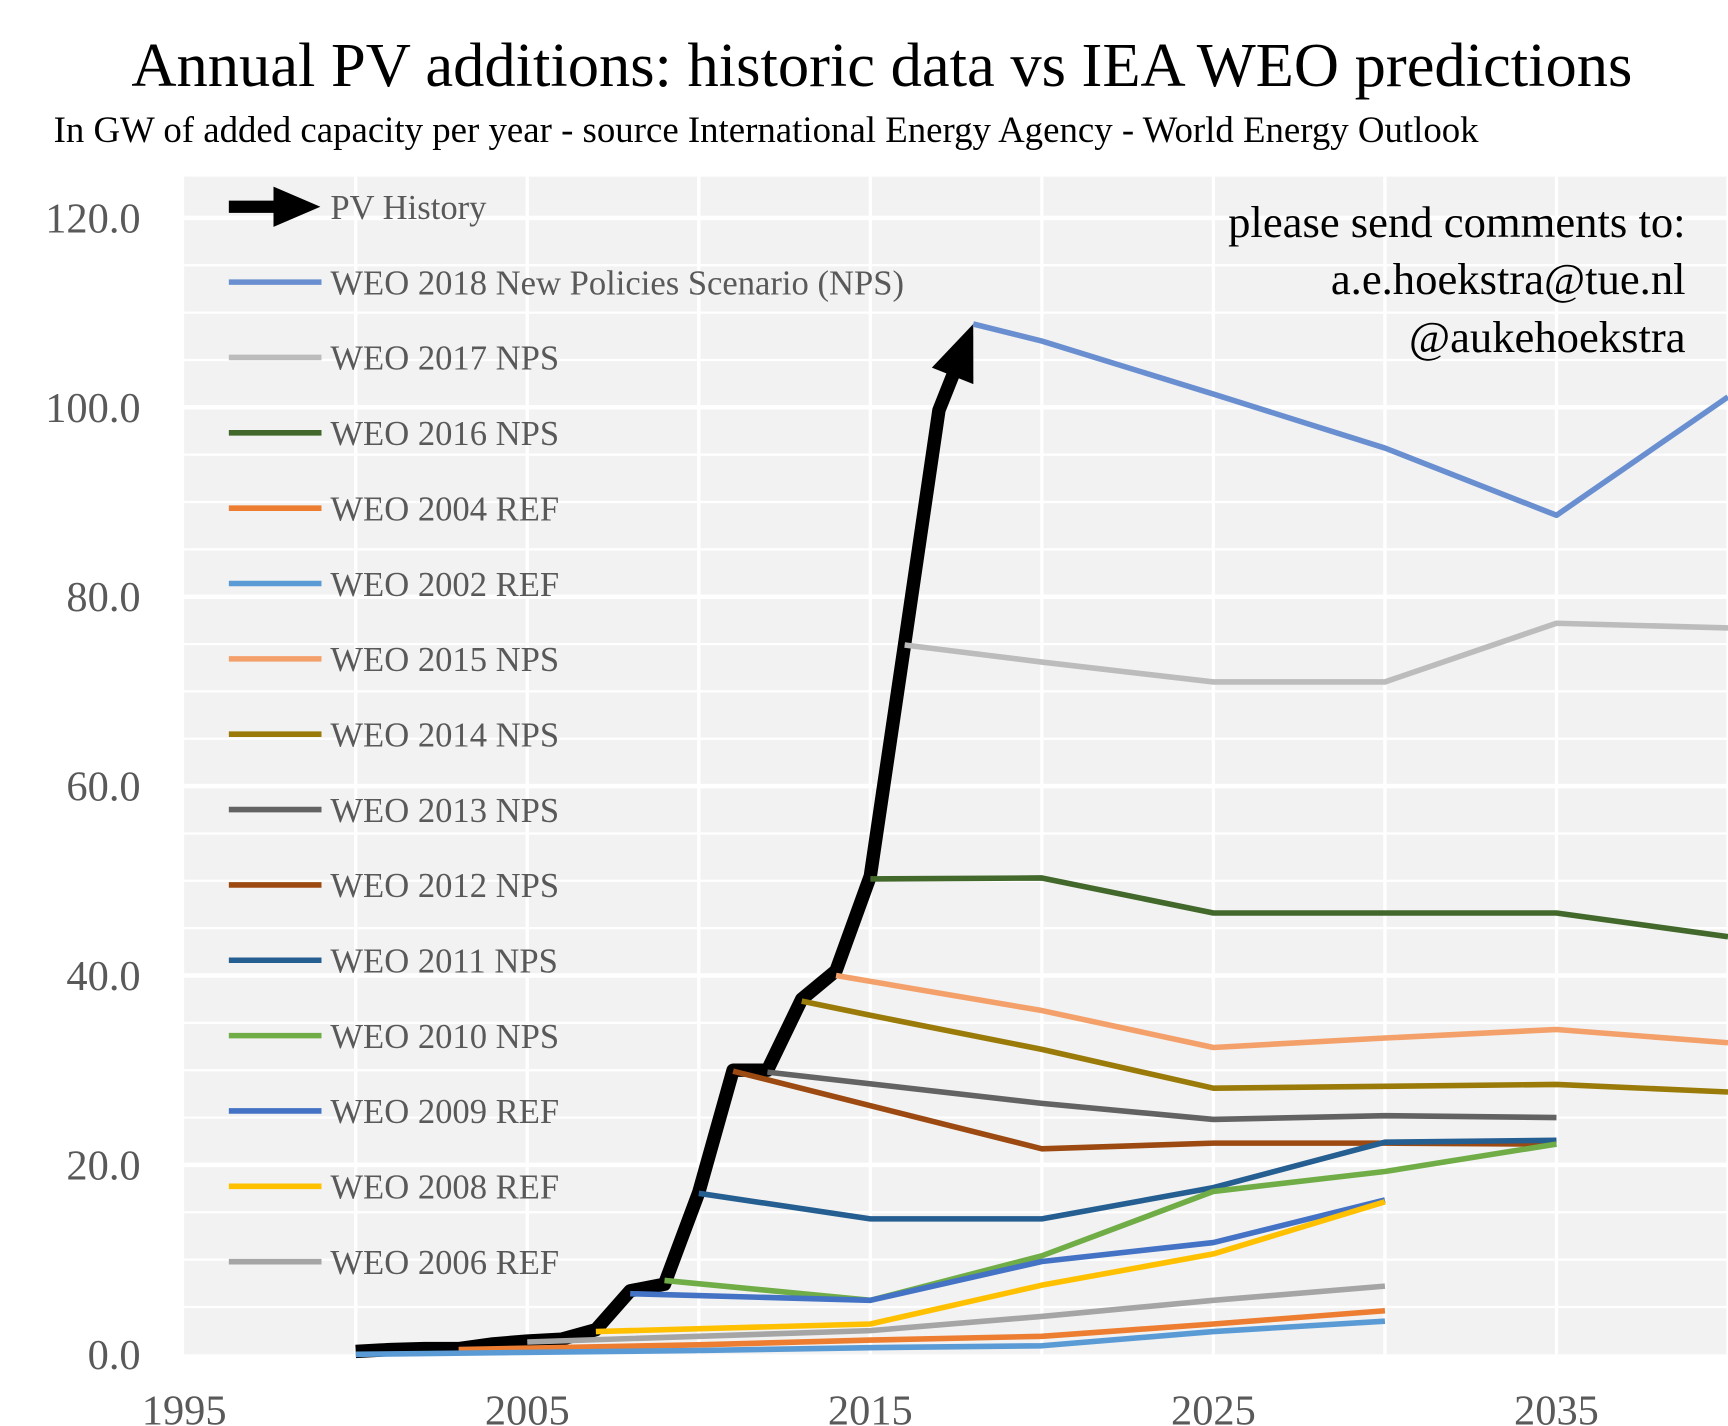 The image size is (1728, 1426). I want to click on legend-item: WEO 2012 NPS, so click(393, 886).